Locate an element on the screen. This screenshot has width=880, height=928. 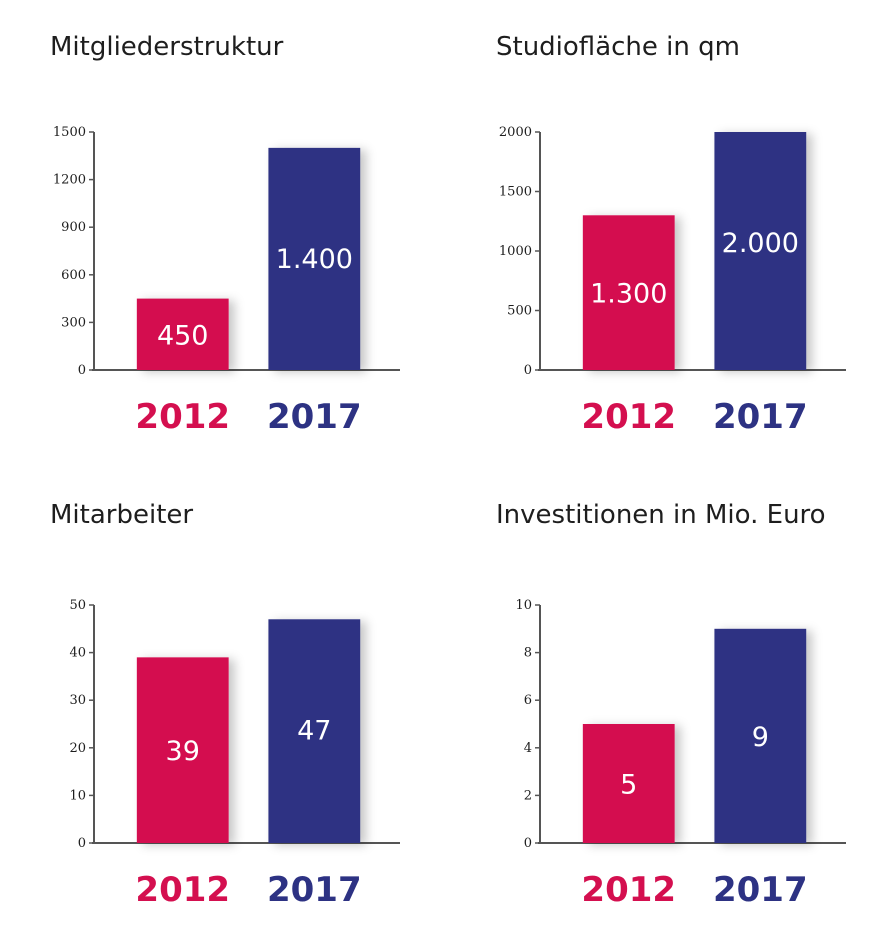
y-tick-label: 20 is located at coordinates (77, 748).